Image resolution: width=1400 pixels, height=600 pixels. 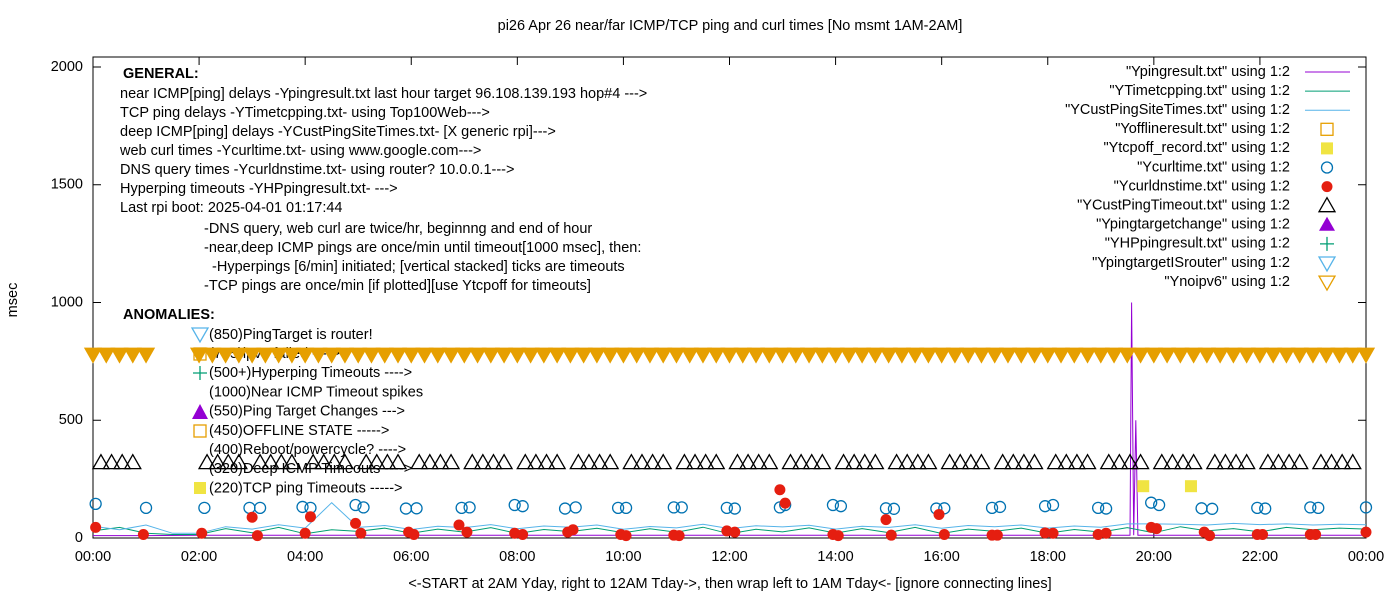 I want to click on legend-label: "Yofflineresult.txt" using 1:2, so click(x=1202, y=129).